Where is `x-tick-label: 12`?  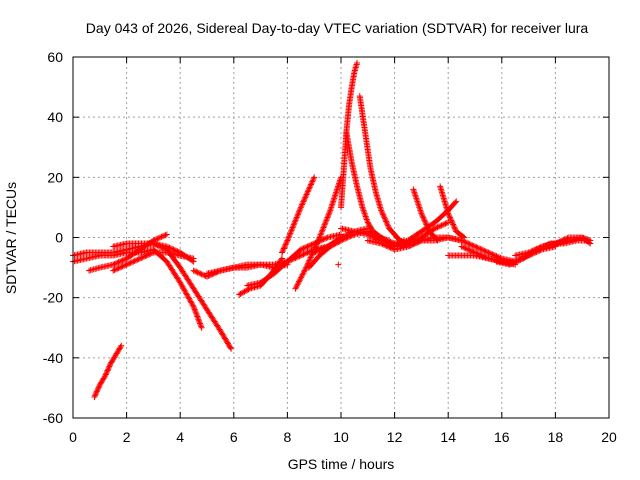 x-tick-label: 12 is located at coordinates (395, 437).